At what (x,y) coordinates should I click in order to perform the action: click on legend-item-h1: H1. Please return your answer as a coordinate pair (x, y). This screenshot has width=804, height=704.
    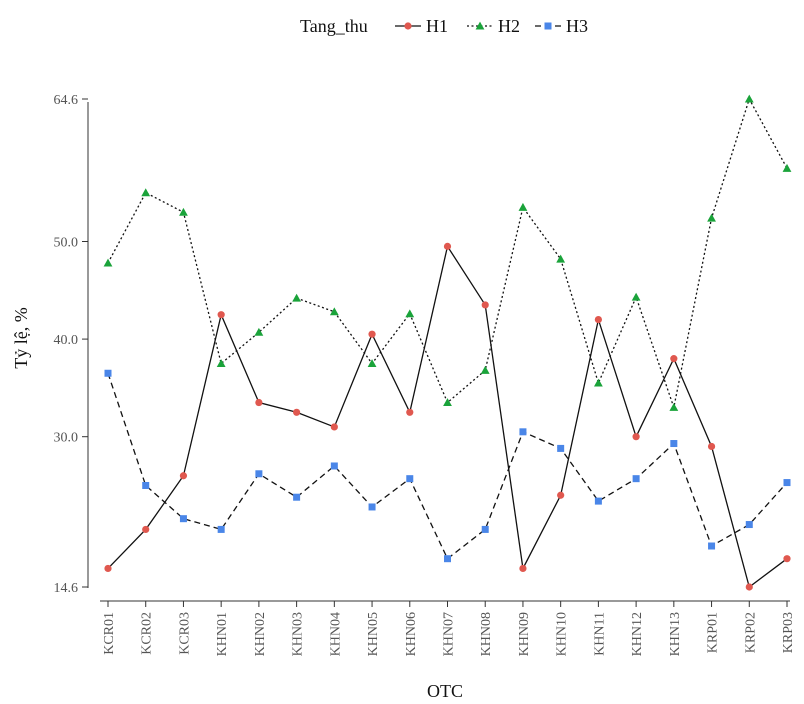
    Looking at the image, I should click on (421, 26).